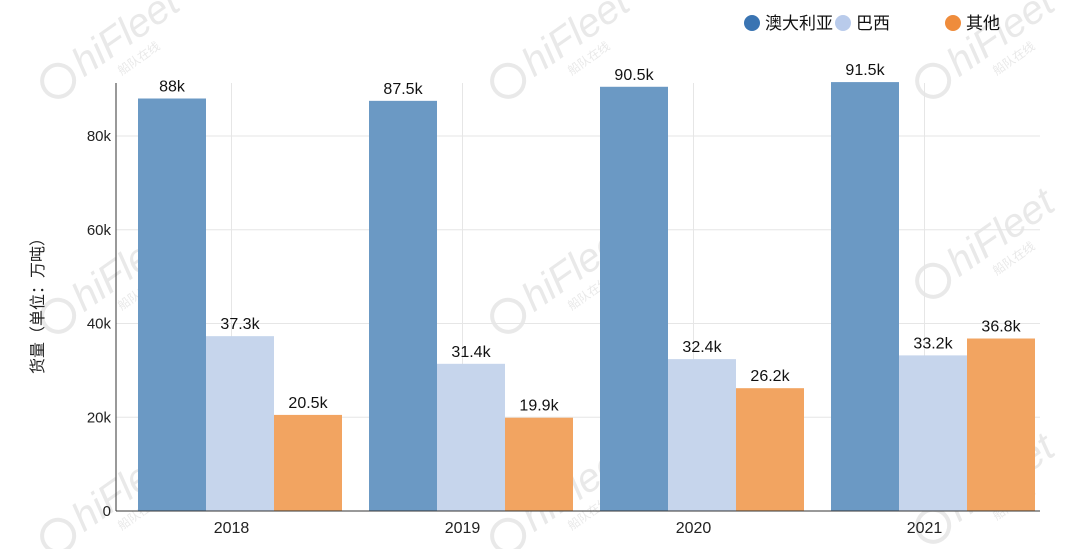 This screenshot has height=554, width=1080. I want to click on bar-value-label: 87.5k, so click(403, 89).